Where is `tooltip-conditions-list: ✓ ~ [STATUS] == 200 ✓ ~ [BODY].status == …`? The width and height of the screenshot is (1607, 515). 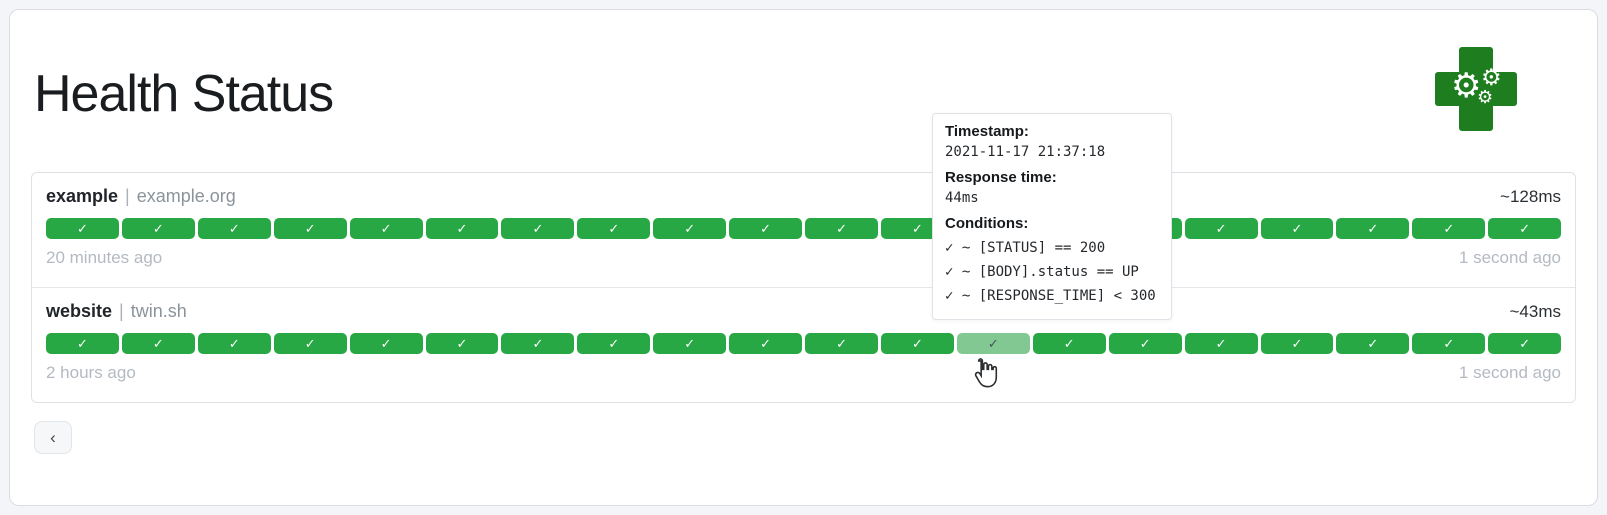 tooltip-conditions-list: ✓ ~ [STATUS] == 200 ✓ ~ [BODY].status == … is located at coordinates (1052, 272).